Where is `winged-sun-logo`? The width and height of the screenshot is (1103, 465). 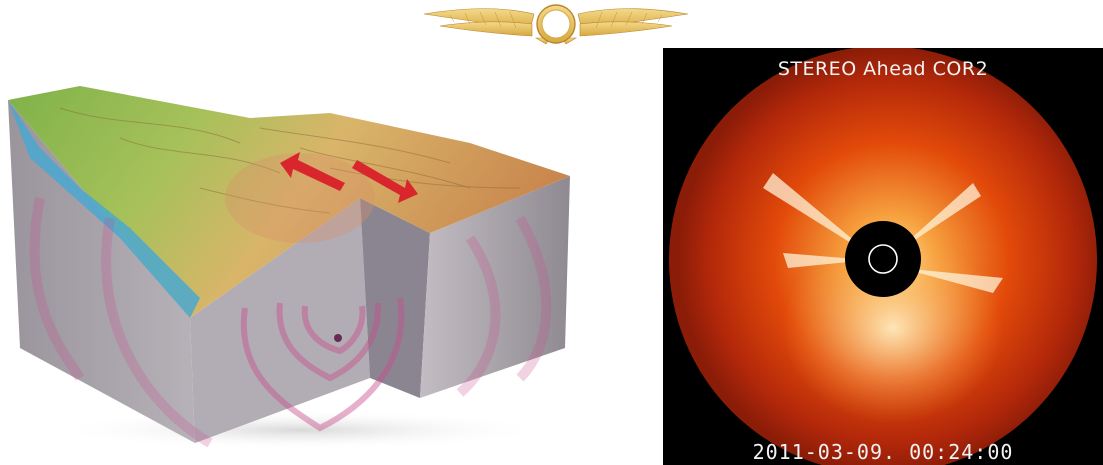
winged-sun-logo is located at coordinates (556, 23).